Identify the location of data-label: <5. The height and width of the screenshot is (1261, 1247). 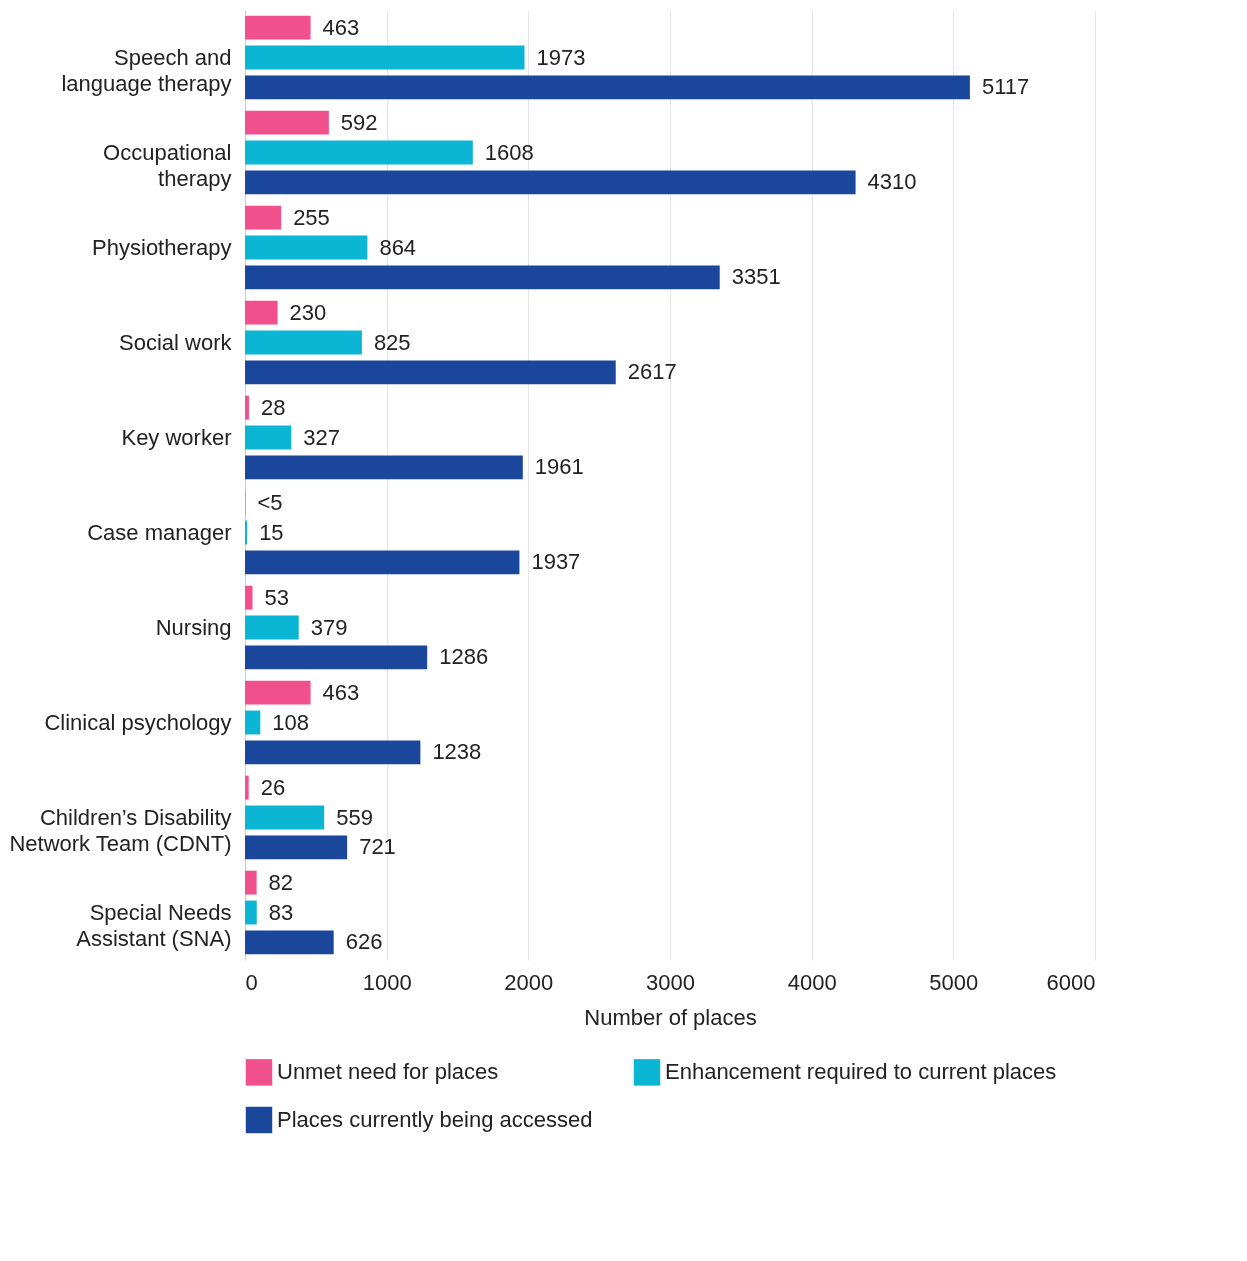
(270, 502).